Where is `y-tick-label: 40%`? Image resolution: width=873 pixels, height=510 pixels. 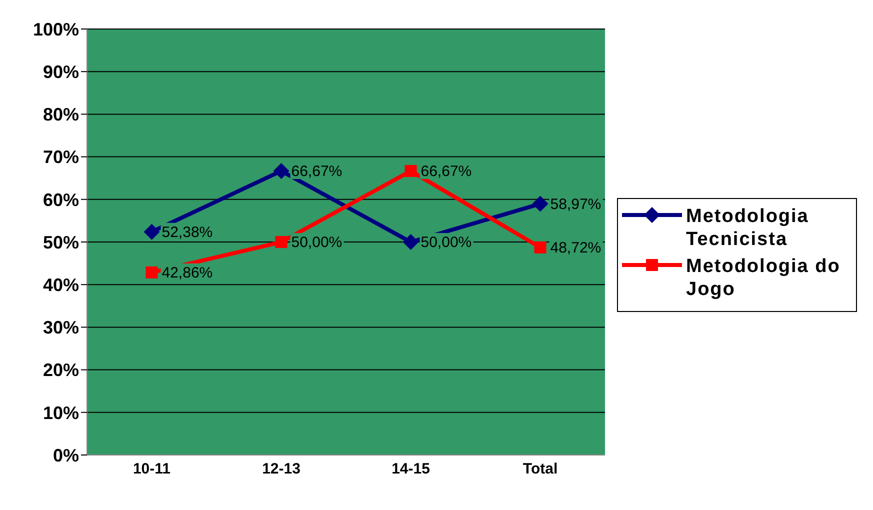 y-tick-label: 40% is located at coordinates (60, 284).